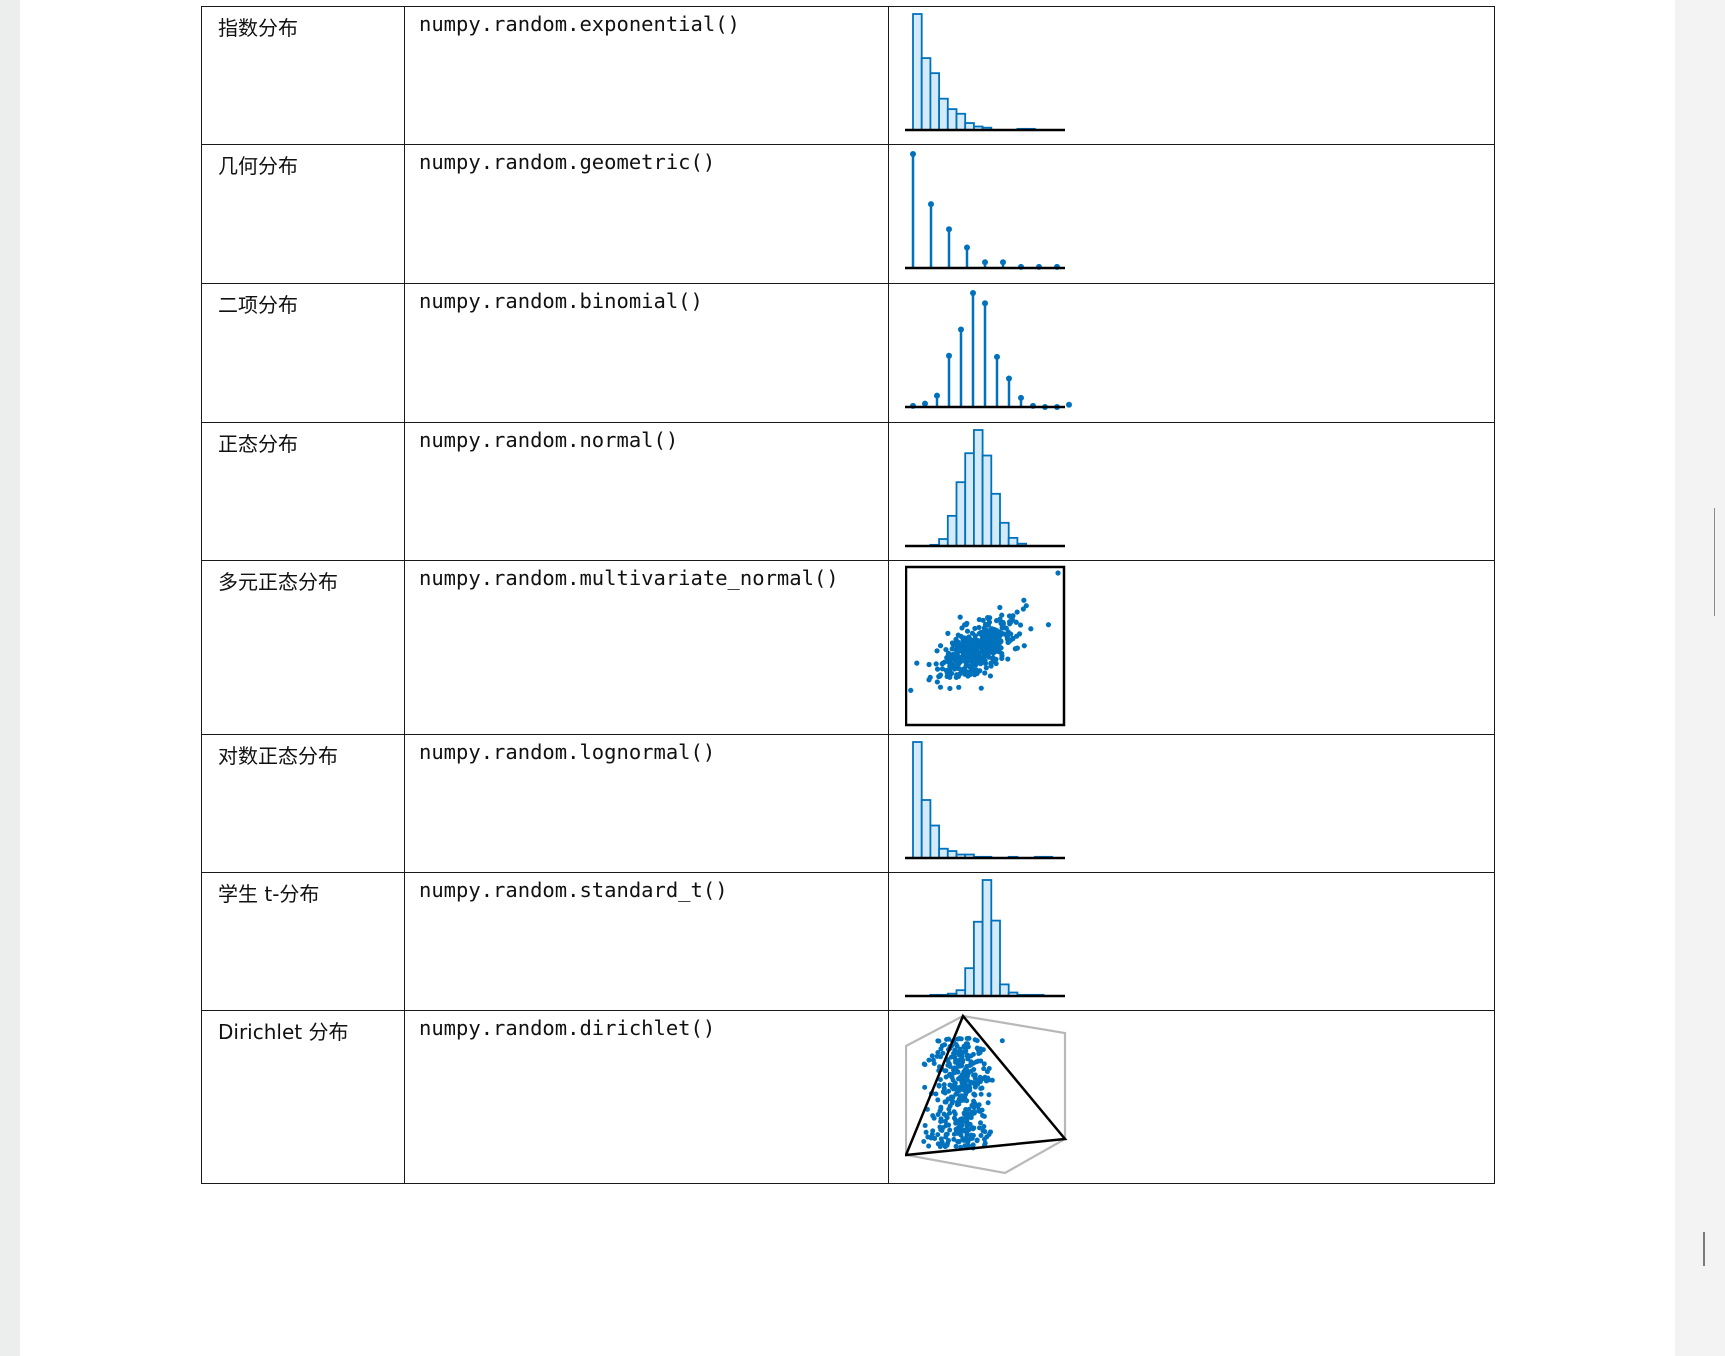 The image size is (1725, 1356). What do you see at coordinates (278, 756) in the screenshot?
I see `distribution-name: 对数正态分布` at bounding box center [278, 756].